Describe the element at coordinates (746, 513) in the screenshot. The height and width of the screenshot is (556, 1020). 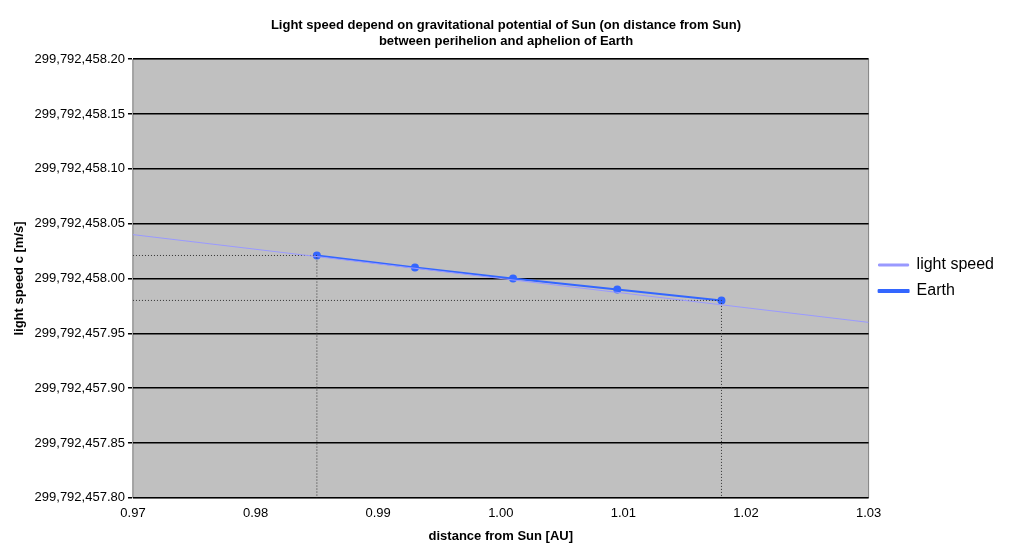
I see `x-tick-label: 1.02` at that location.